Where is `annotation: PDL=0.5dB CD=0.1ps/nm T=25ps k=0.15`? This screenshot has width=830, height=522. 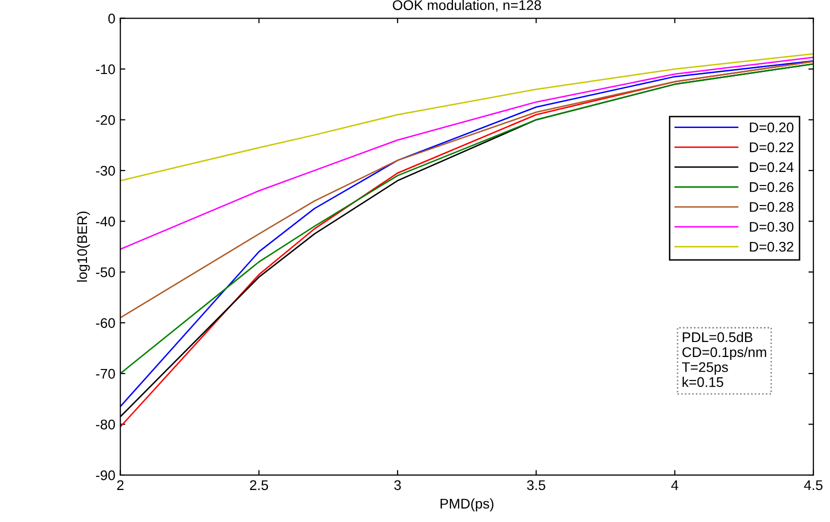 annotation: PDL=0.5dB CD=0.1ps/nm T=25ps k=0.15 is located at coordinates (724, 359).